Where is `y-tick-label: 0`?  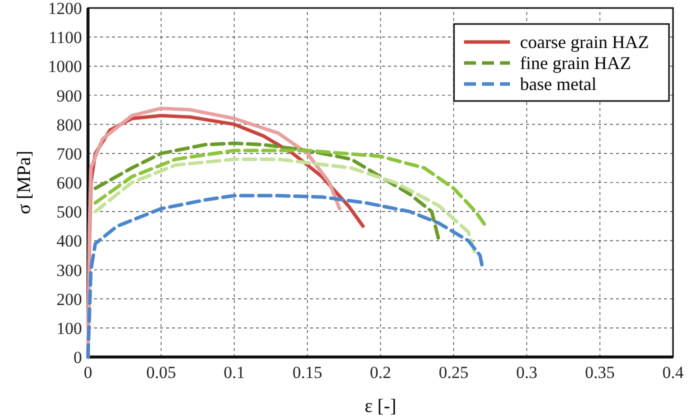
y-tick-label: 0 is located at coordinates (78, 357).